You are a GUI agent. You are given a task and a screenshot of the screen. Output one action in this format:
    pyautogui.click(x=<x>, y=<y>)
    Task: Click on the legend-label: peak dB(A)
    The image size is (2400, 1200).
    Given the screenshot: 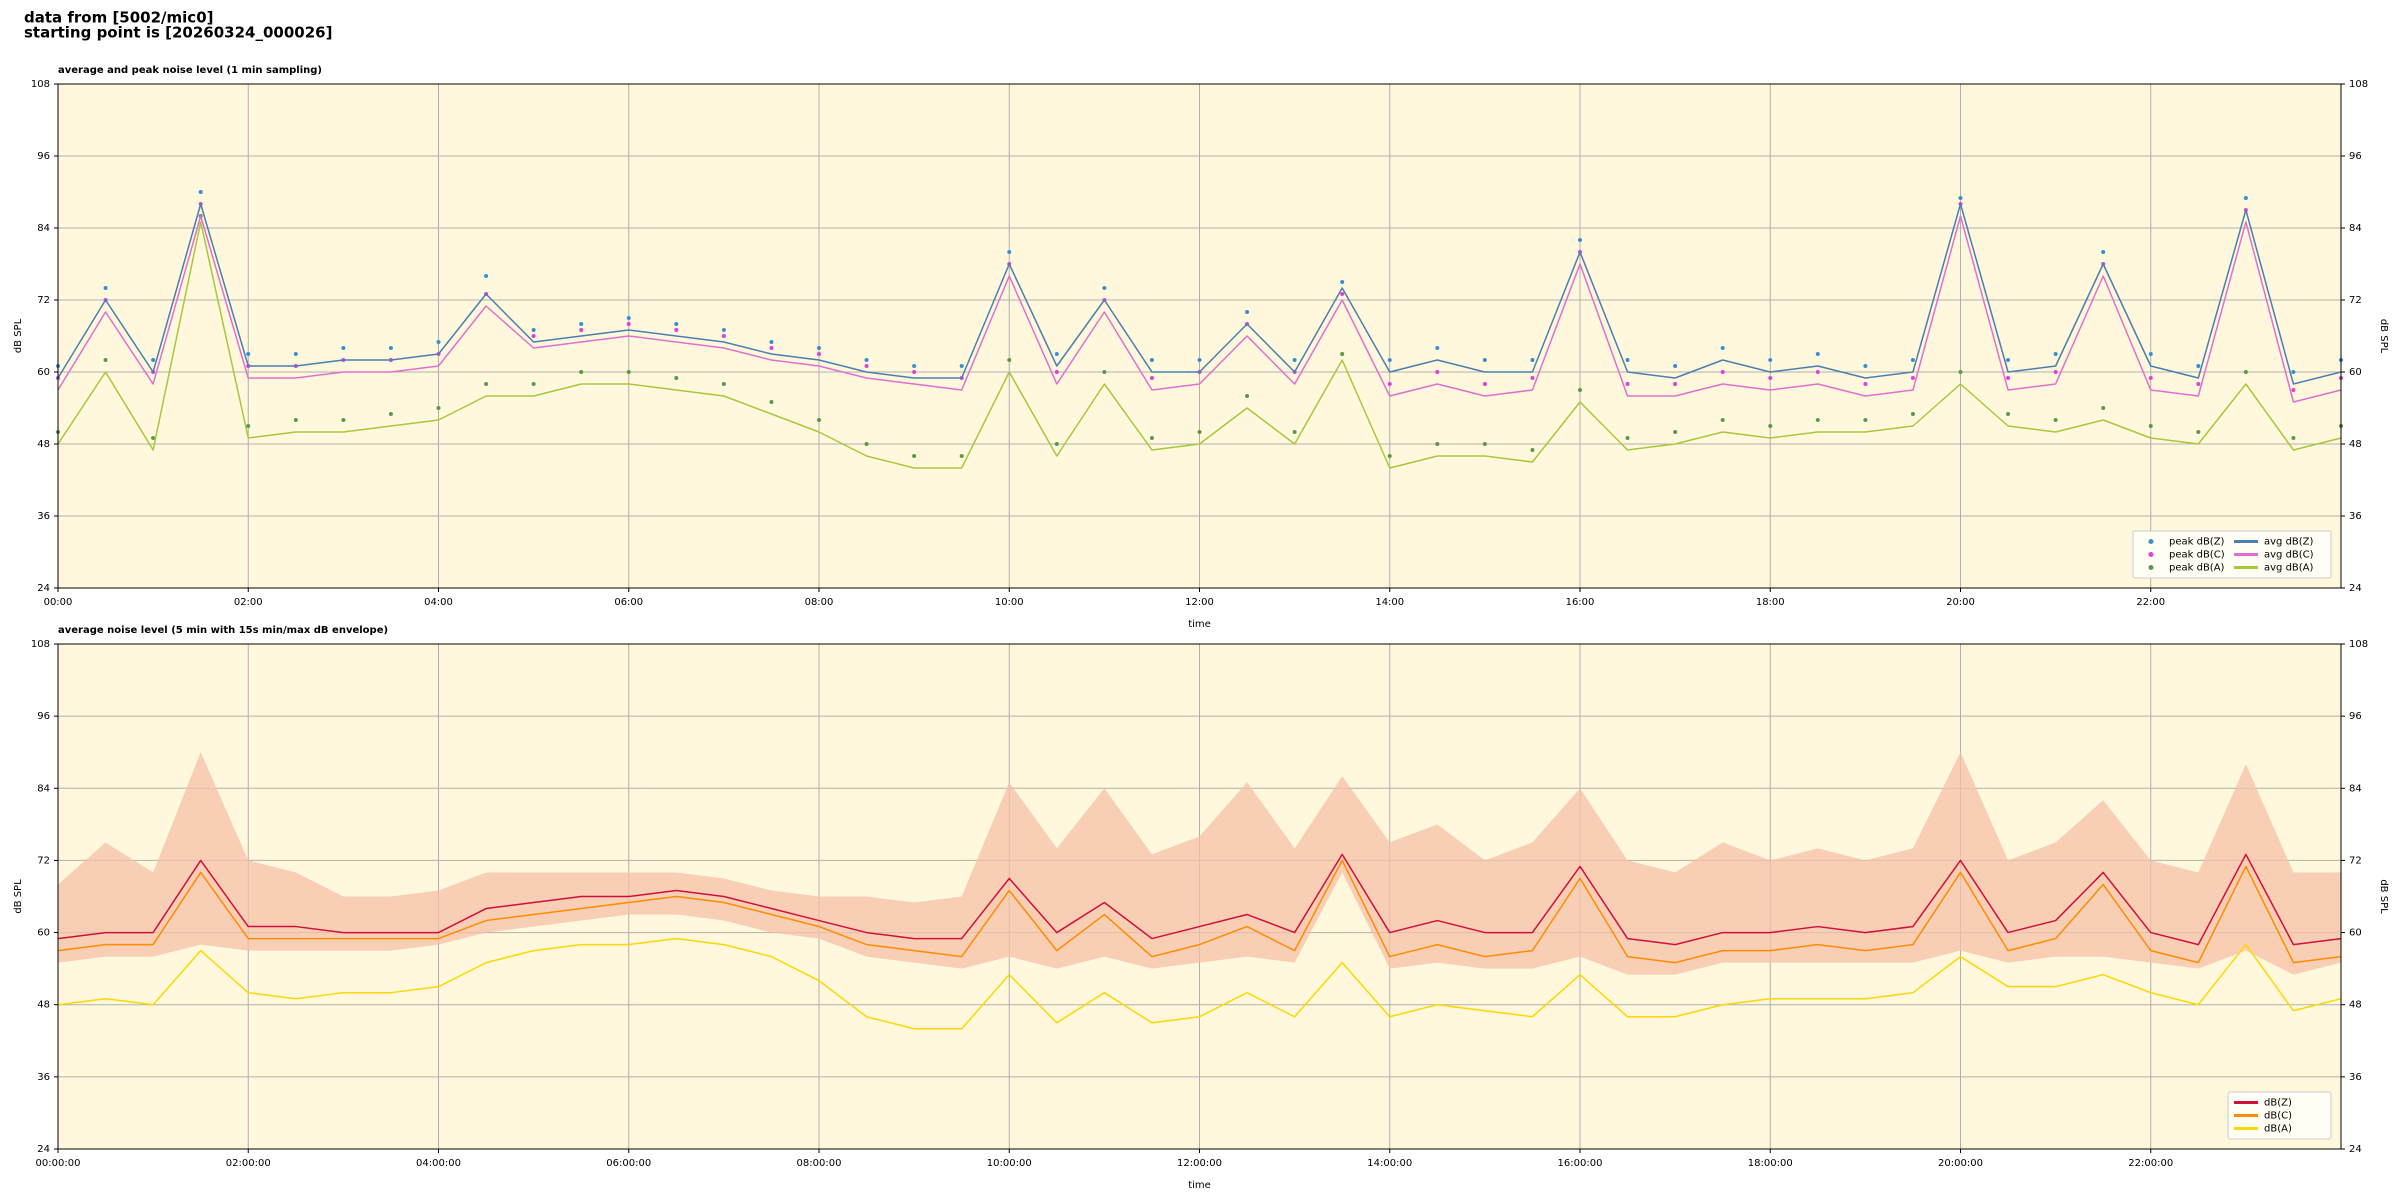 What is the action you would take?
    pyautogui.click(x=2197, y=568)
    